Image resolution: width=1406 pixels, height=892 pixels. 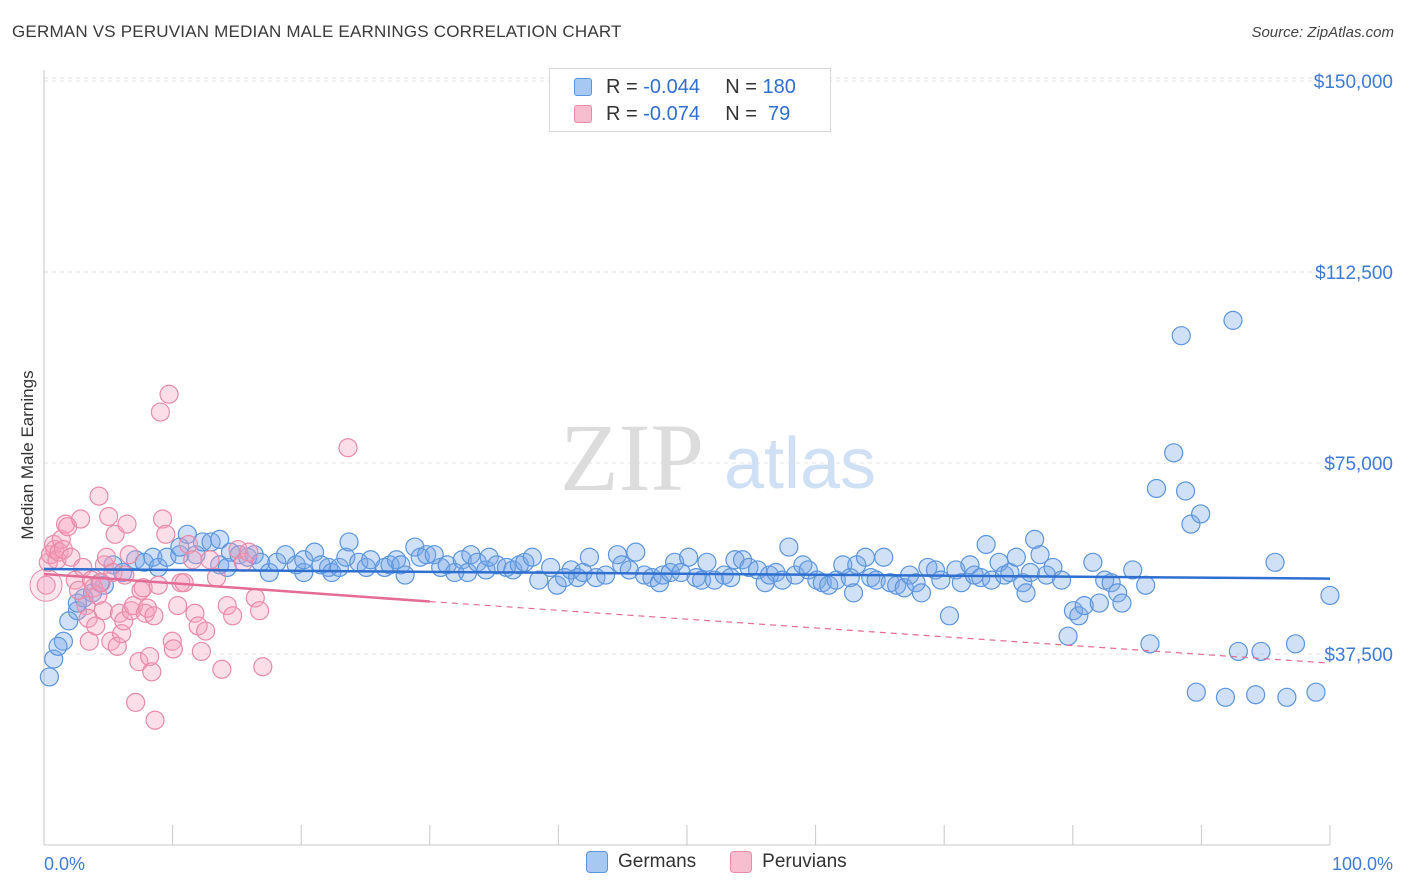 What do you see at coordinates (673, 87) in the screenshot?
I see `legend-row-germans: R = -0.044 N = 180` at bounding box center [673, 87].